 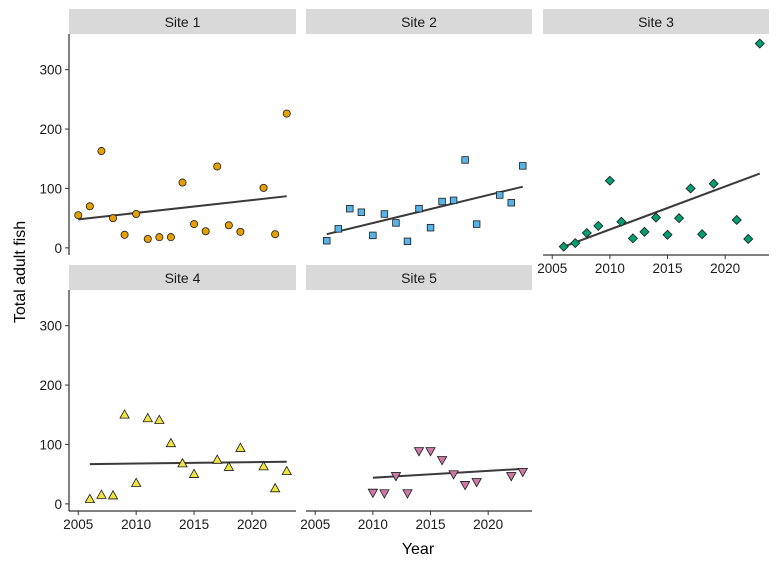 What do you see at coordinates (419, 127) in the screenshot?
I see `panel-site-2: Site 2` at bounding box center [419, 127].